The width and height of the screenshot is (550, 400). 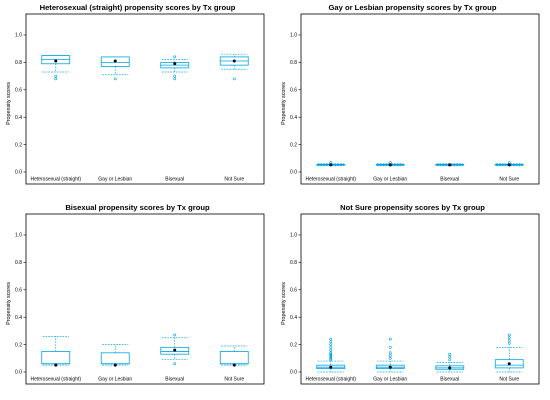 What do you see at coordinates (412, 207) in the screenshot?
I see `chart-title: Not Sure propensity scores by Tx group` at bounding box center [412, 207].